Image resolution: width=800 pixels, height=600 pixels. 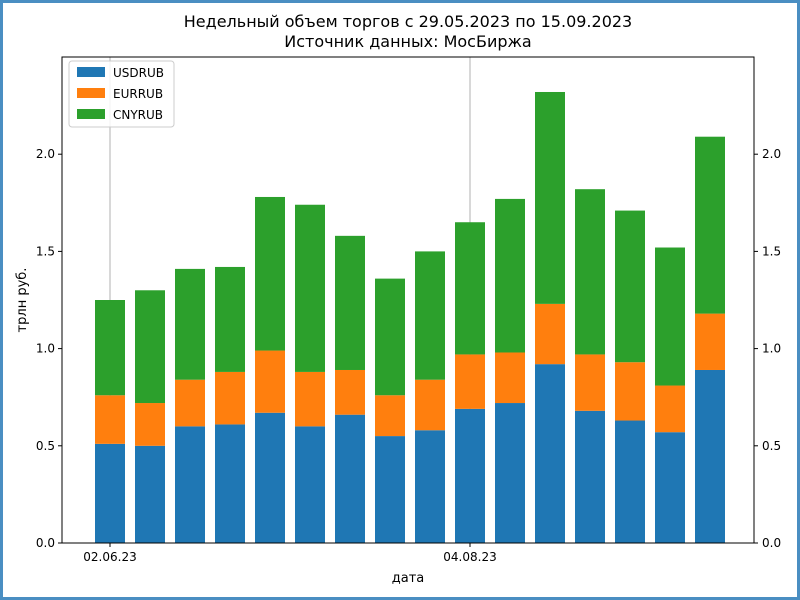 What do you see at coordinates (91, 72) in the screenshot?
I see `legend-swatch-usdrub` at bounding box center [91, 72].